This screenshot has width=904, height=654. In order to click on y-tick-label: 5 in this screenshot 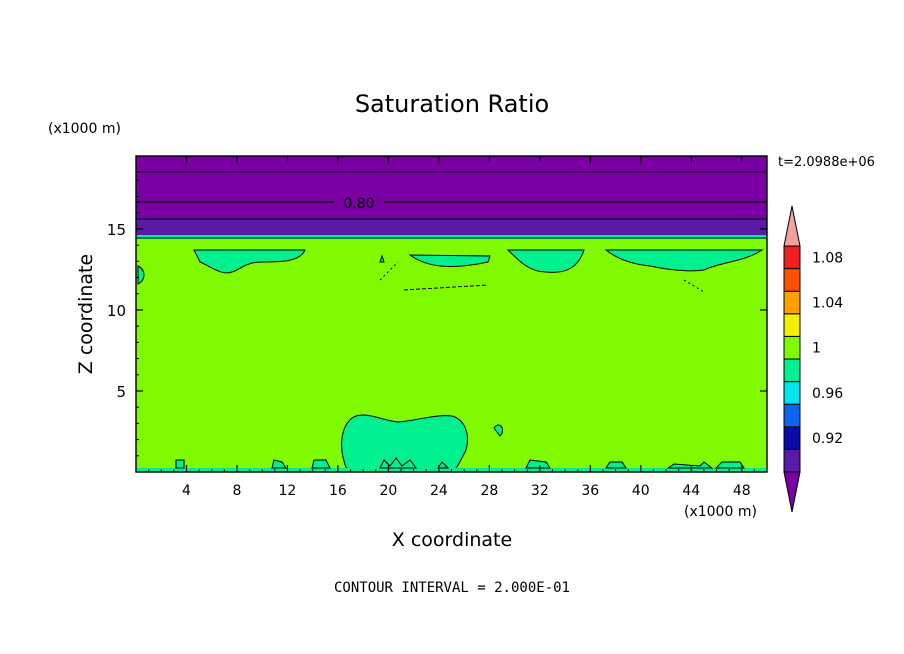, I will do `click(121, 392)`.